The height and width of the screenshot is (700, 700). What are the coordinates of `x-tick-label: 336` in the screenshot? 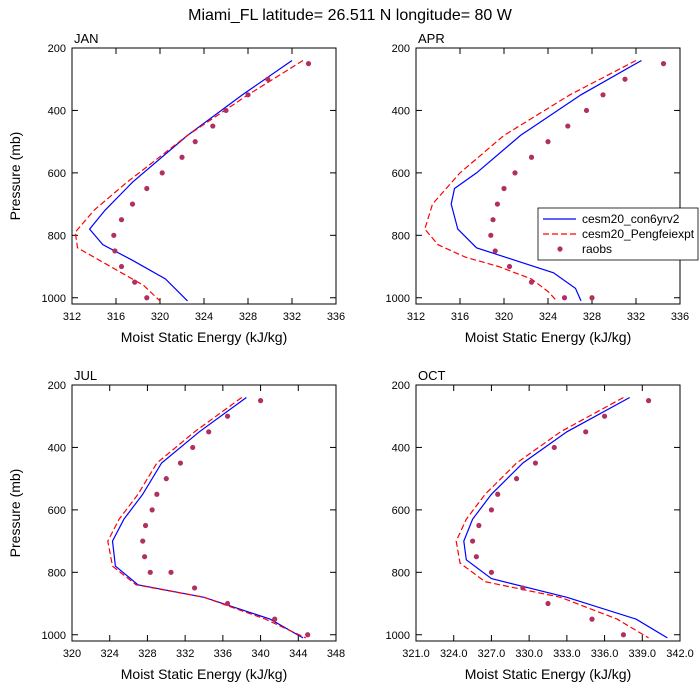 It's located at (223, 654).